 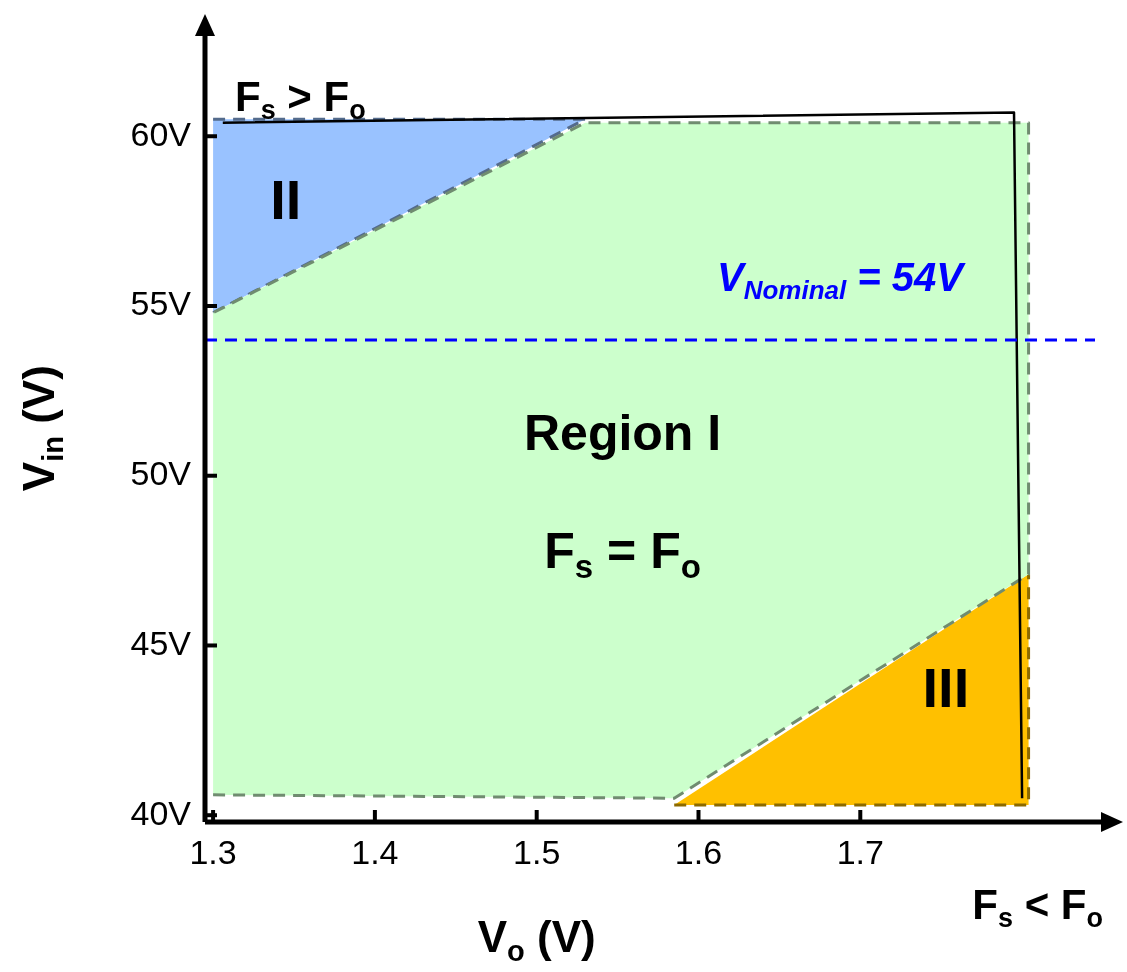 What do you see at coordinates (698, 851) in the screenshot?
I see `x-tick-label: 1.6` at bounding box center [698, 851].